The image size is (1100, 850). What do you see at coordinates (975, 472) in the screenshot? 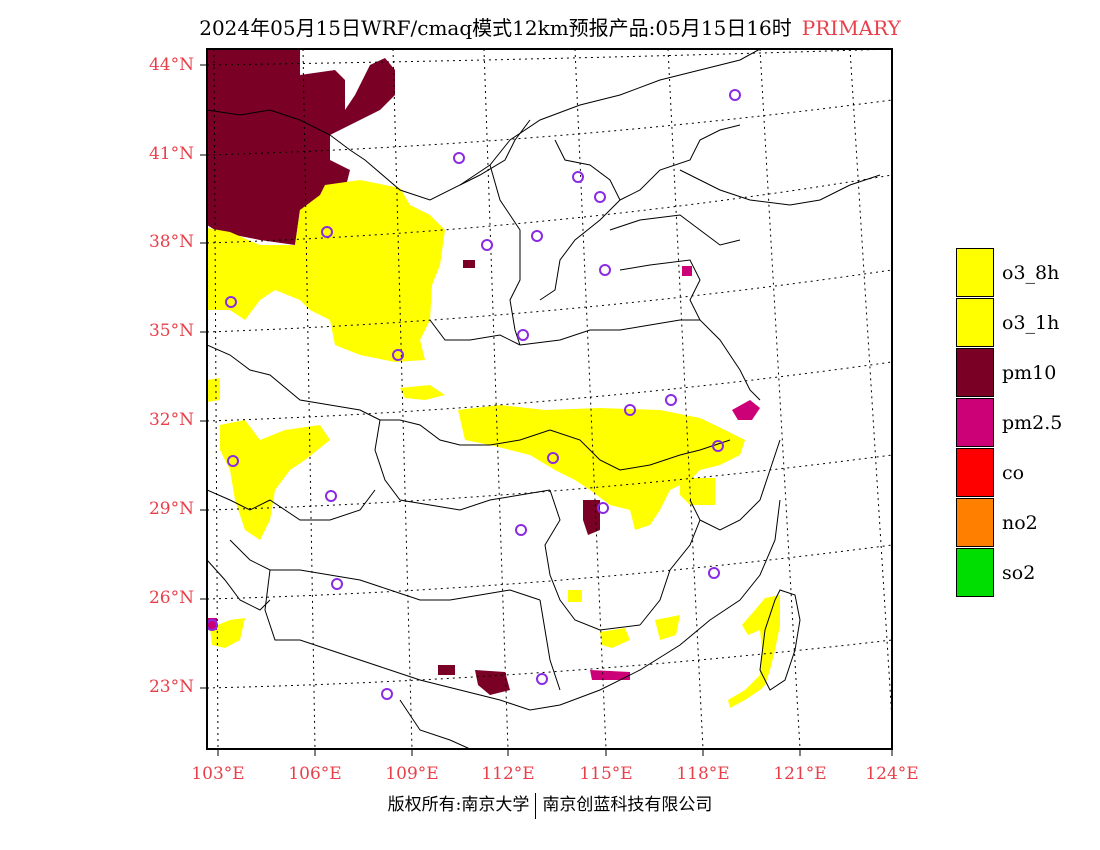
I see `legend-swatch-co` at bounding box center [975, 472].